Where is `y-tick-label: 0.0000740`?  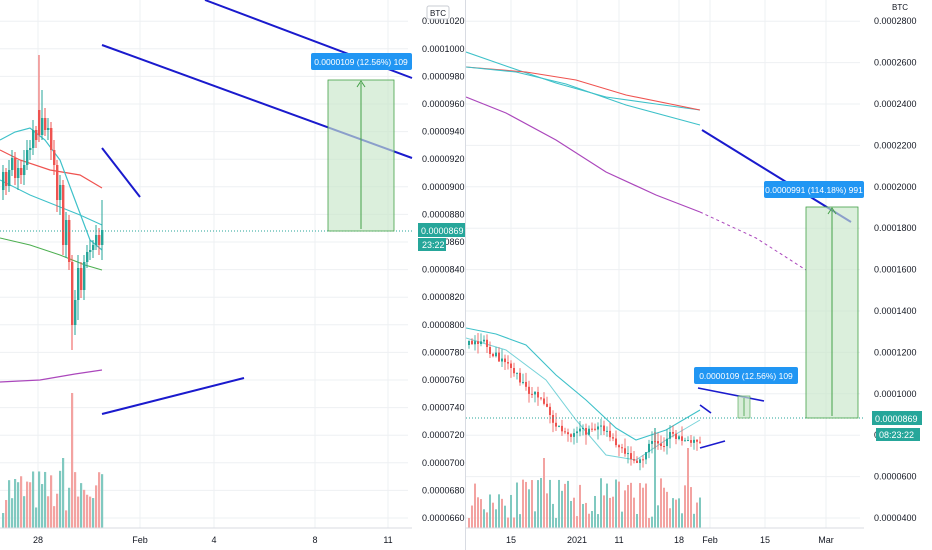
y-tick-label: 0.0000740 is located at coordinates (443, 408).